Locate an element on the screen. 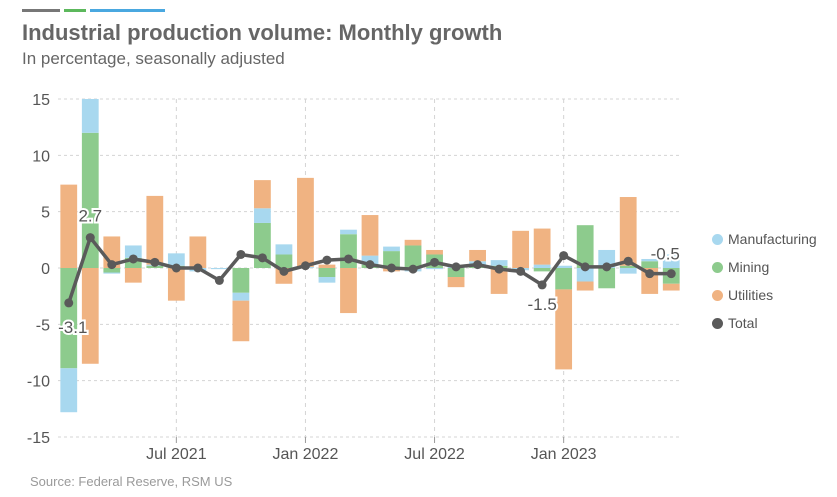  accent-bars is located at coordinates (93, 10).